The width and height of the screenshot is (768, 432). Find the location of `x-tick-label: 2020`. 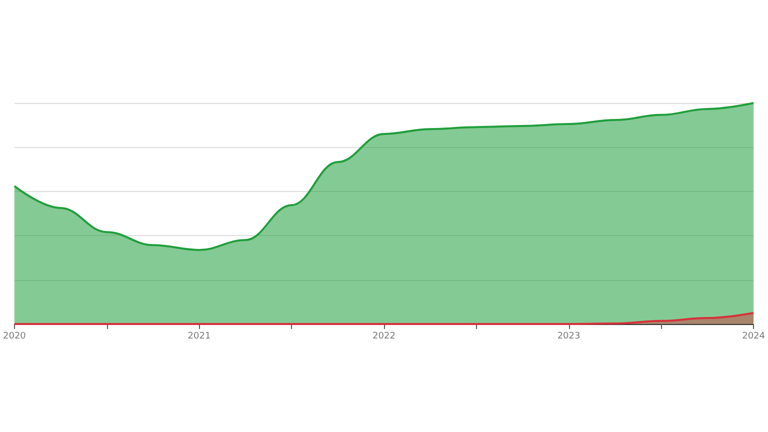

x-tick-label: 2020 is located at coordinates (14, 337).